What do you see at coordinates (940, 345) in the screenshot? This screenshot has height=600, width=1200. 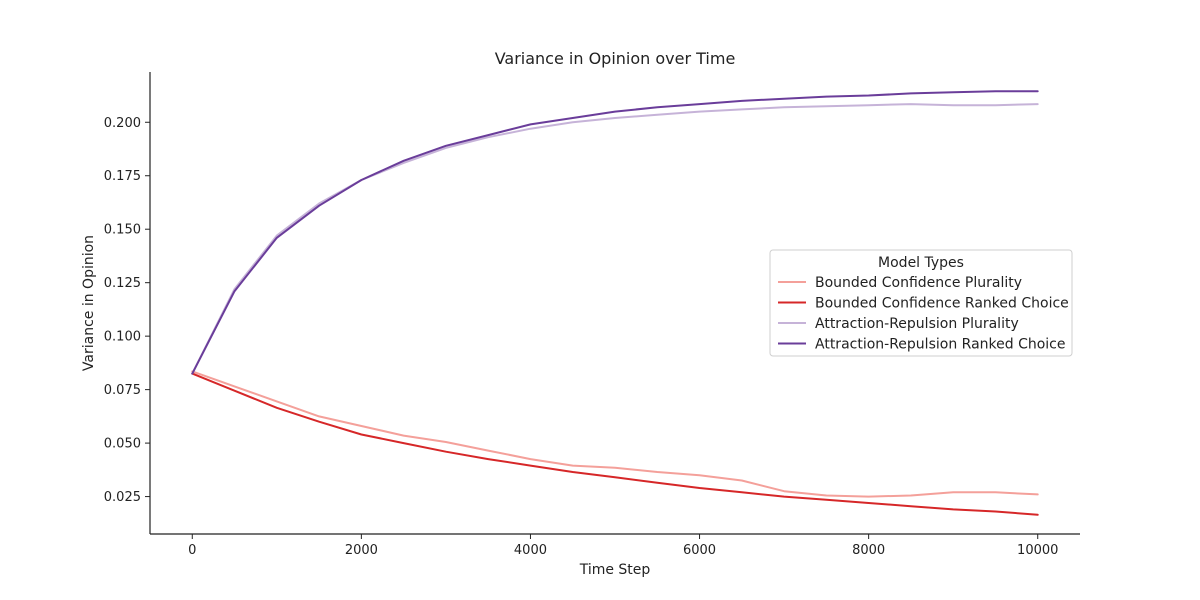 I see `legend-entry-label: Attraction-Repulsion Ranked Choice` at bounding box center [940, 345].